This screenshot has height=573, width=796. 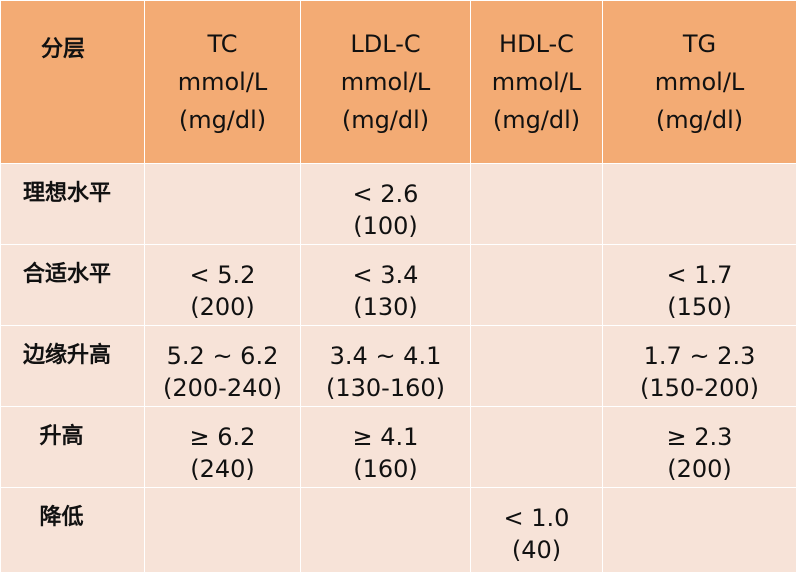 I want to click on cell-value: < 1.7, so click(x=699, y=275).